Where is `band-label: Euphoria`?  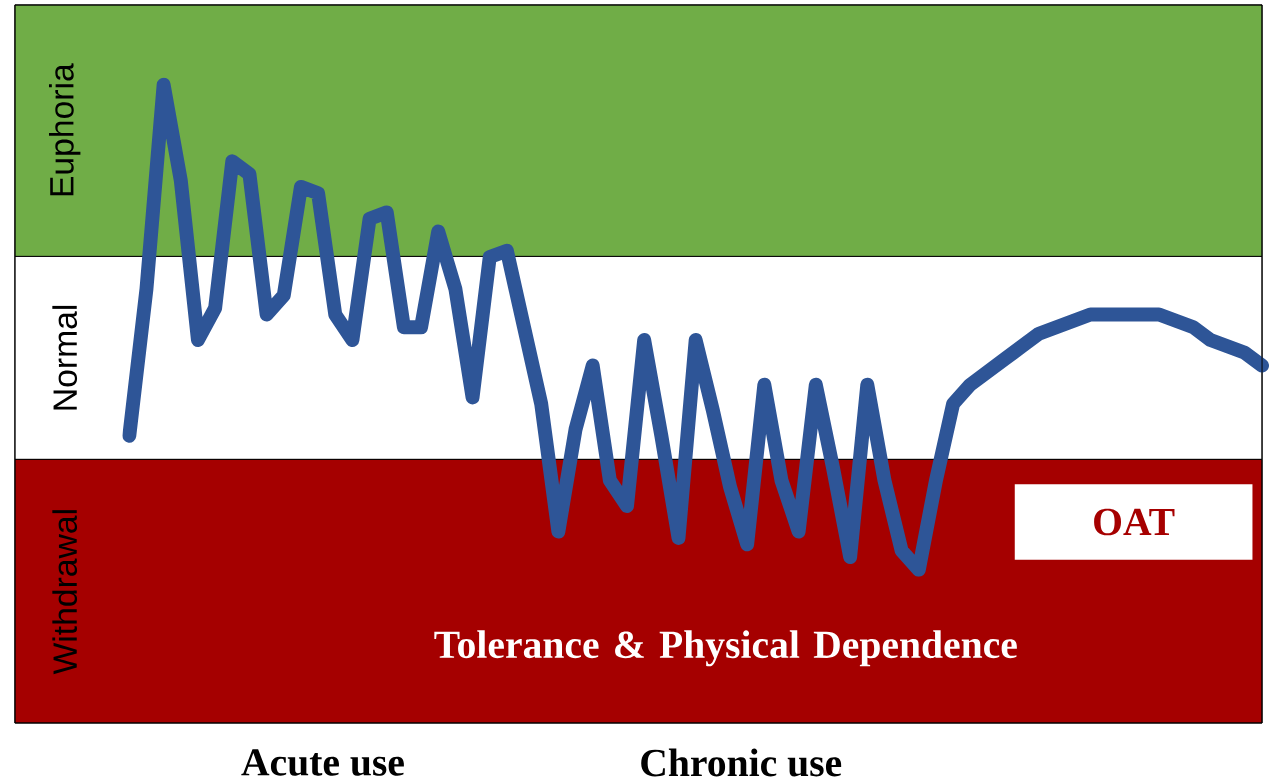 band-label: Euphoria is located at coordinates (65, 129).